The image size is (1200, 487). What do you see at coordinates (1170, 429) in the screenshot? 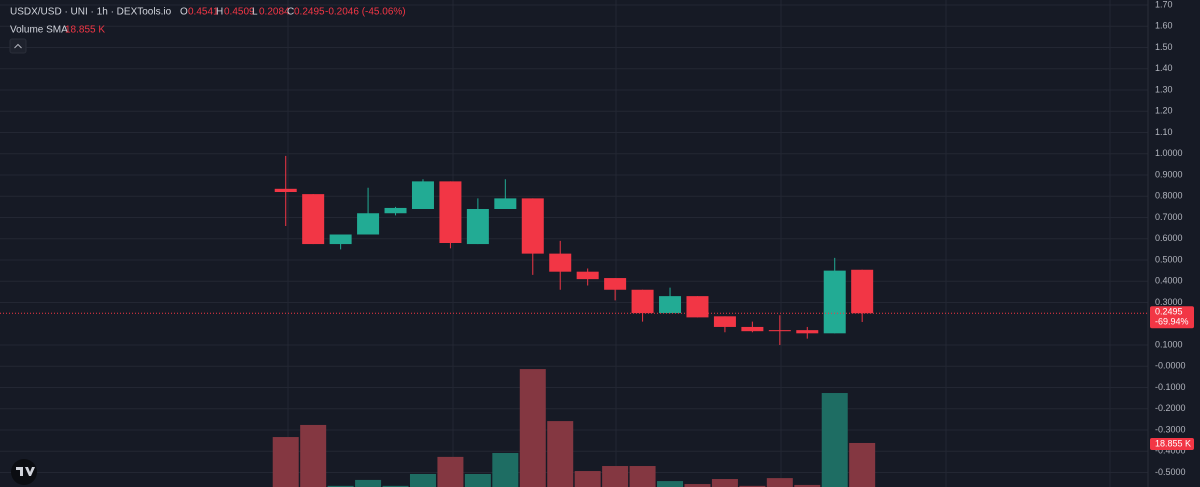
I see `y-tick-label: -0.3000` at bounding box center [1170, 429].